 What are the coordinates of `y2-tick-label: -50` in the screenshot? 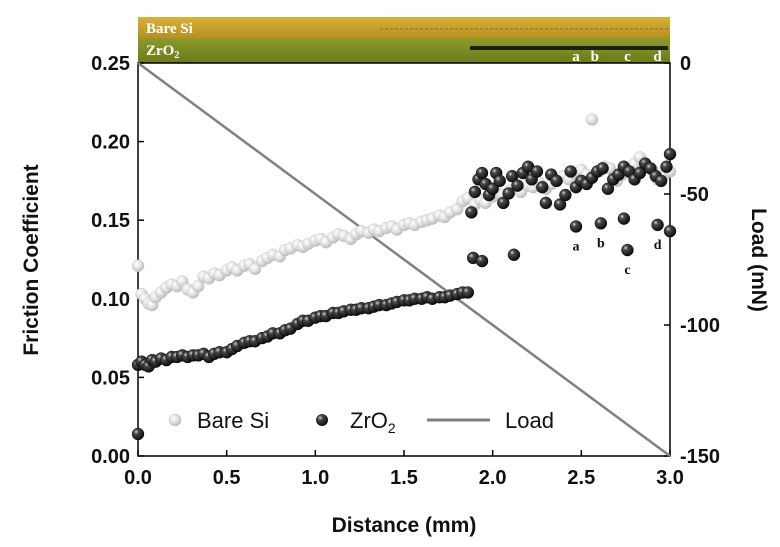 It's located at (694, 195).